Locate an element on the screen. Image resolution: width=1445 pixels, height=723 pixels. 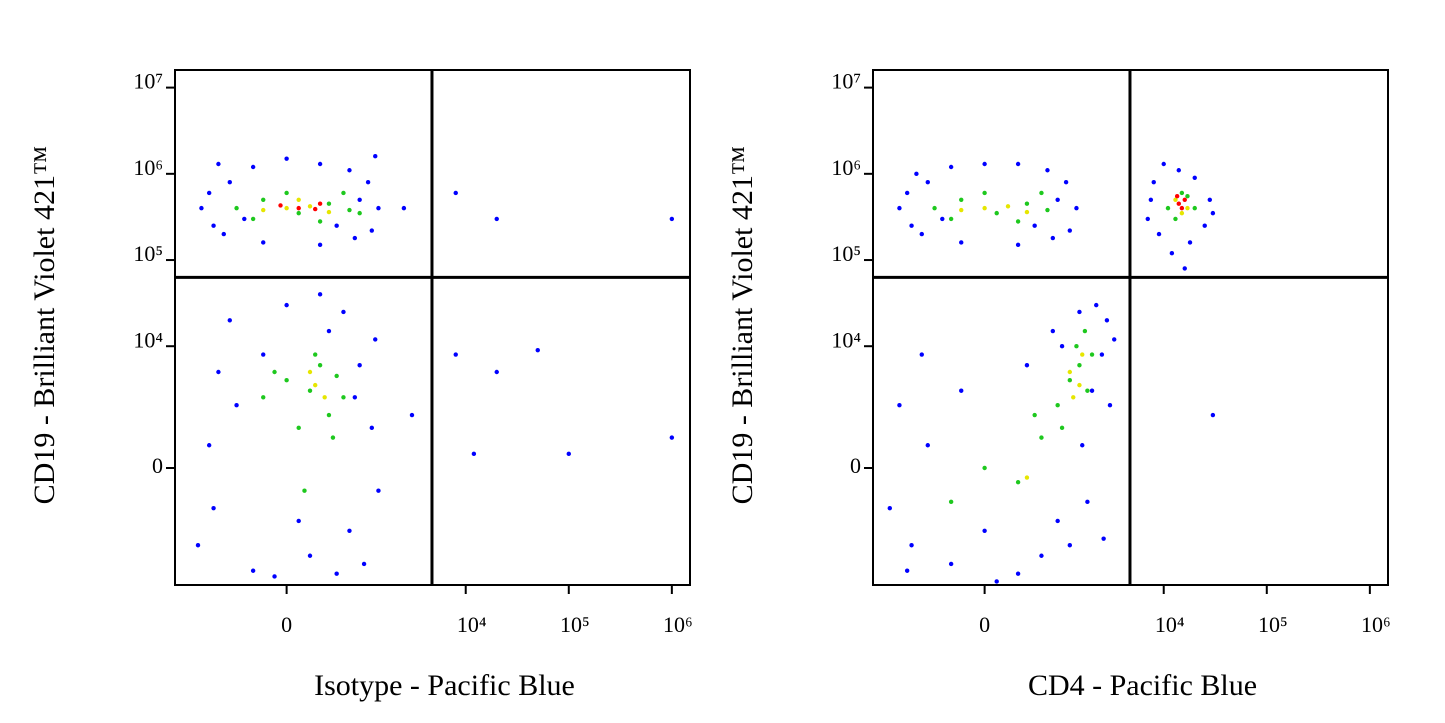
y-tick-label: 10⁶ is located at coordinates (846, 167).